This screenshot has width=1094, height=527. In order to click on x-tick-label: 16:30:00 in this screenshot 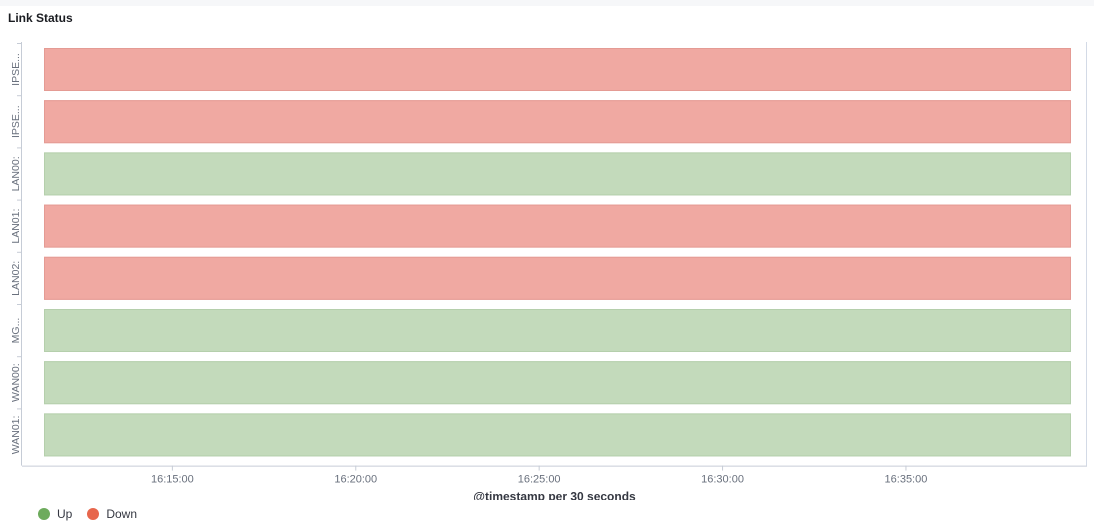, I will do `click(722, 480)`.